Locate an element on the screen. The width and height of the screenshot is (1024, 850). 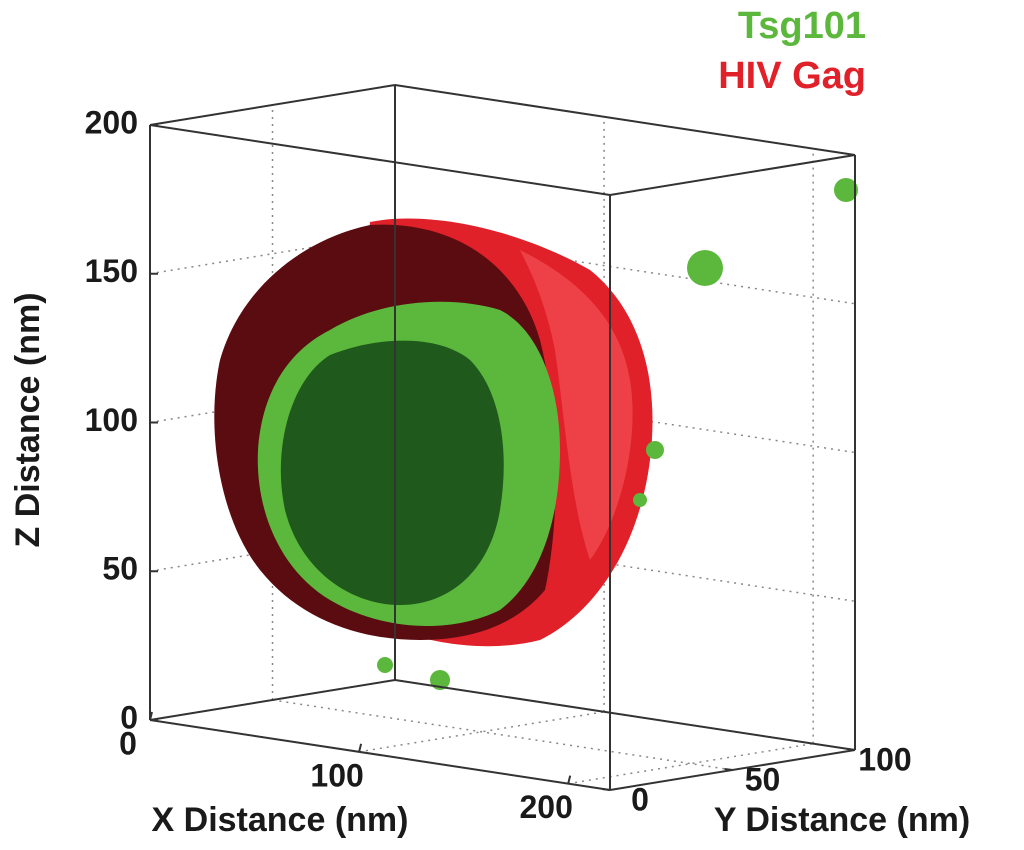
tsg101-inner is located at coordinates (392, 472).